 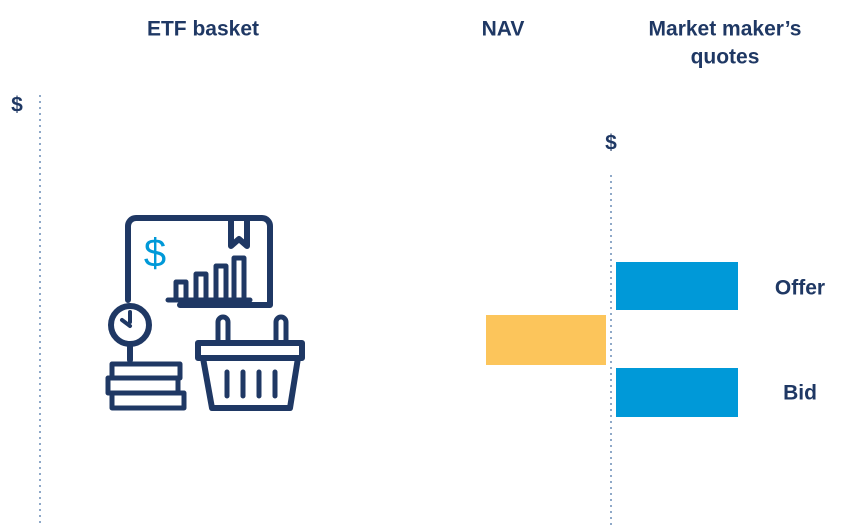 What do you see at coordinates (677, 392) in the screenshot?
I see `bid-bar` at bounding box center [677, 392].